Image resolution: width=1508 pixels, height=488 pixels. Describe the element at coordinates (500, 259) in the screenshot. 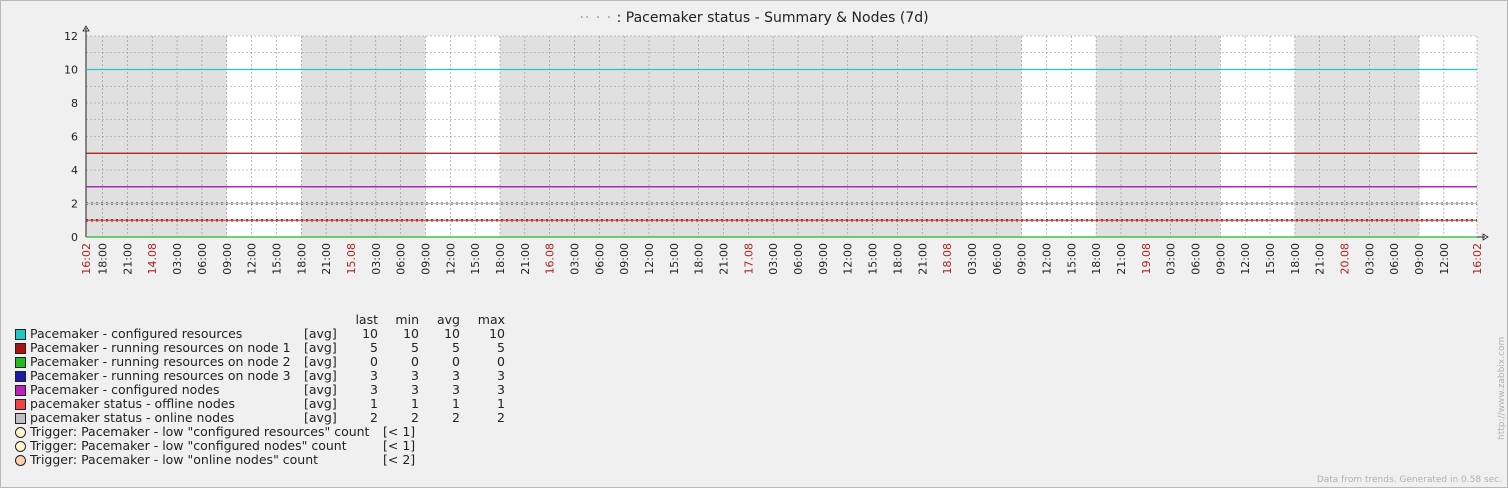

I see `x-tick-label-17: 18:00` at that location.